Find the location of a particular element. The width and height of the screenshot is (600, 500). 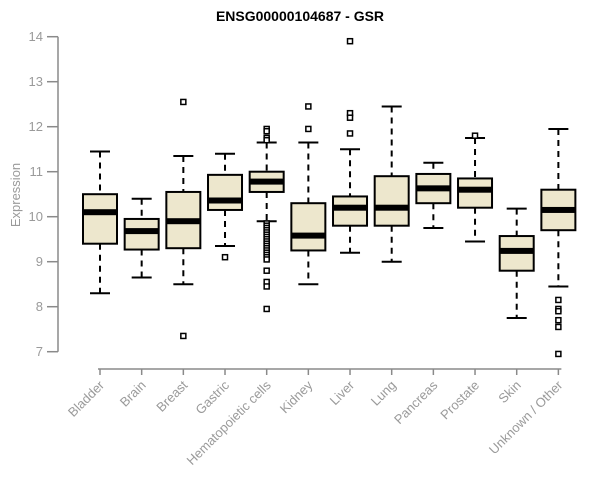

y-tick-label: 8 is located at coordinates (39, 306).